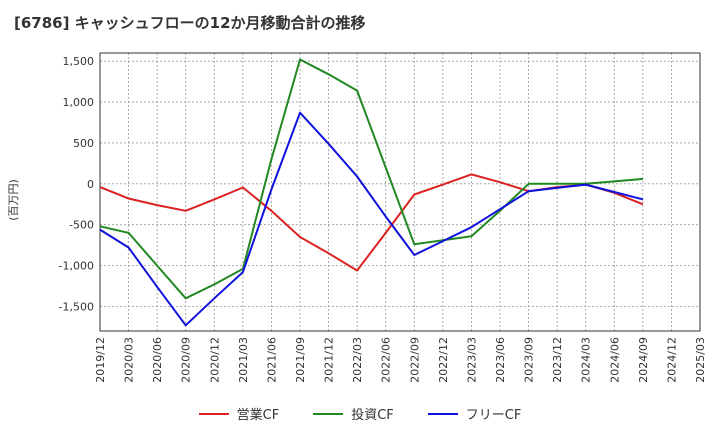 This screenshot has width=720, height=440. What do you see at coordinates (243, 360) in the screenshot?
I see `x-tick-label: 2021/03` at bounding box center [243, 360].